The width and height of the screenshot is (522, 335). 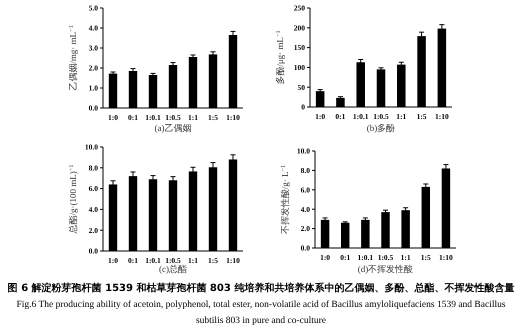 What do you see at coordinates (261, 313) in the screenshot?
I see `caption: Fig.6 The producing ability of acetoin, polyphenol, total ester, non-volatile acid of Bacillus amyloliquefaciens 1539 and Bacillus subtilis 803 in pure and co-culture` at bounding box center [261, 313].